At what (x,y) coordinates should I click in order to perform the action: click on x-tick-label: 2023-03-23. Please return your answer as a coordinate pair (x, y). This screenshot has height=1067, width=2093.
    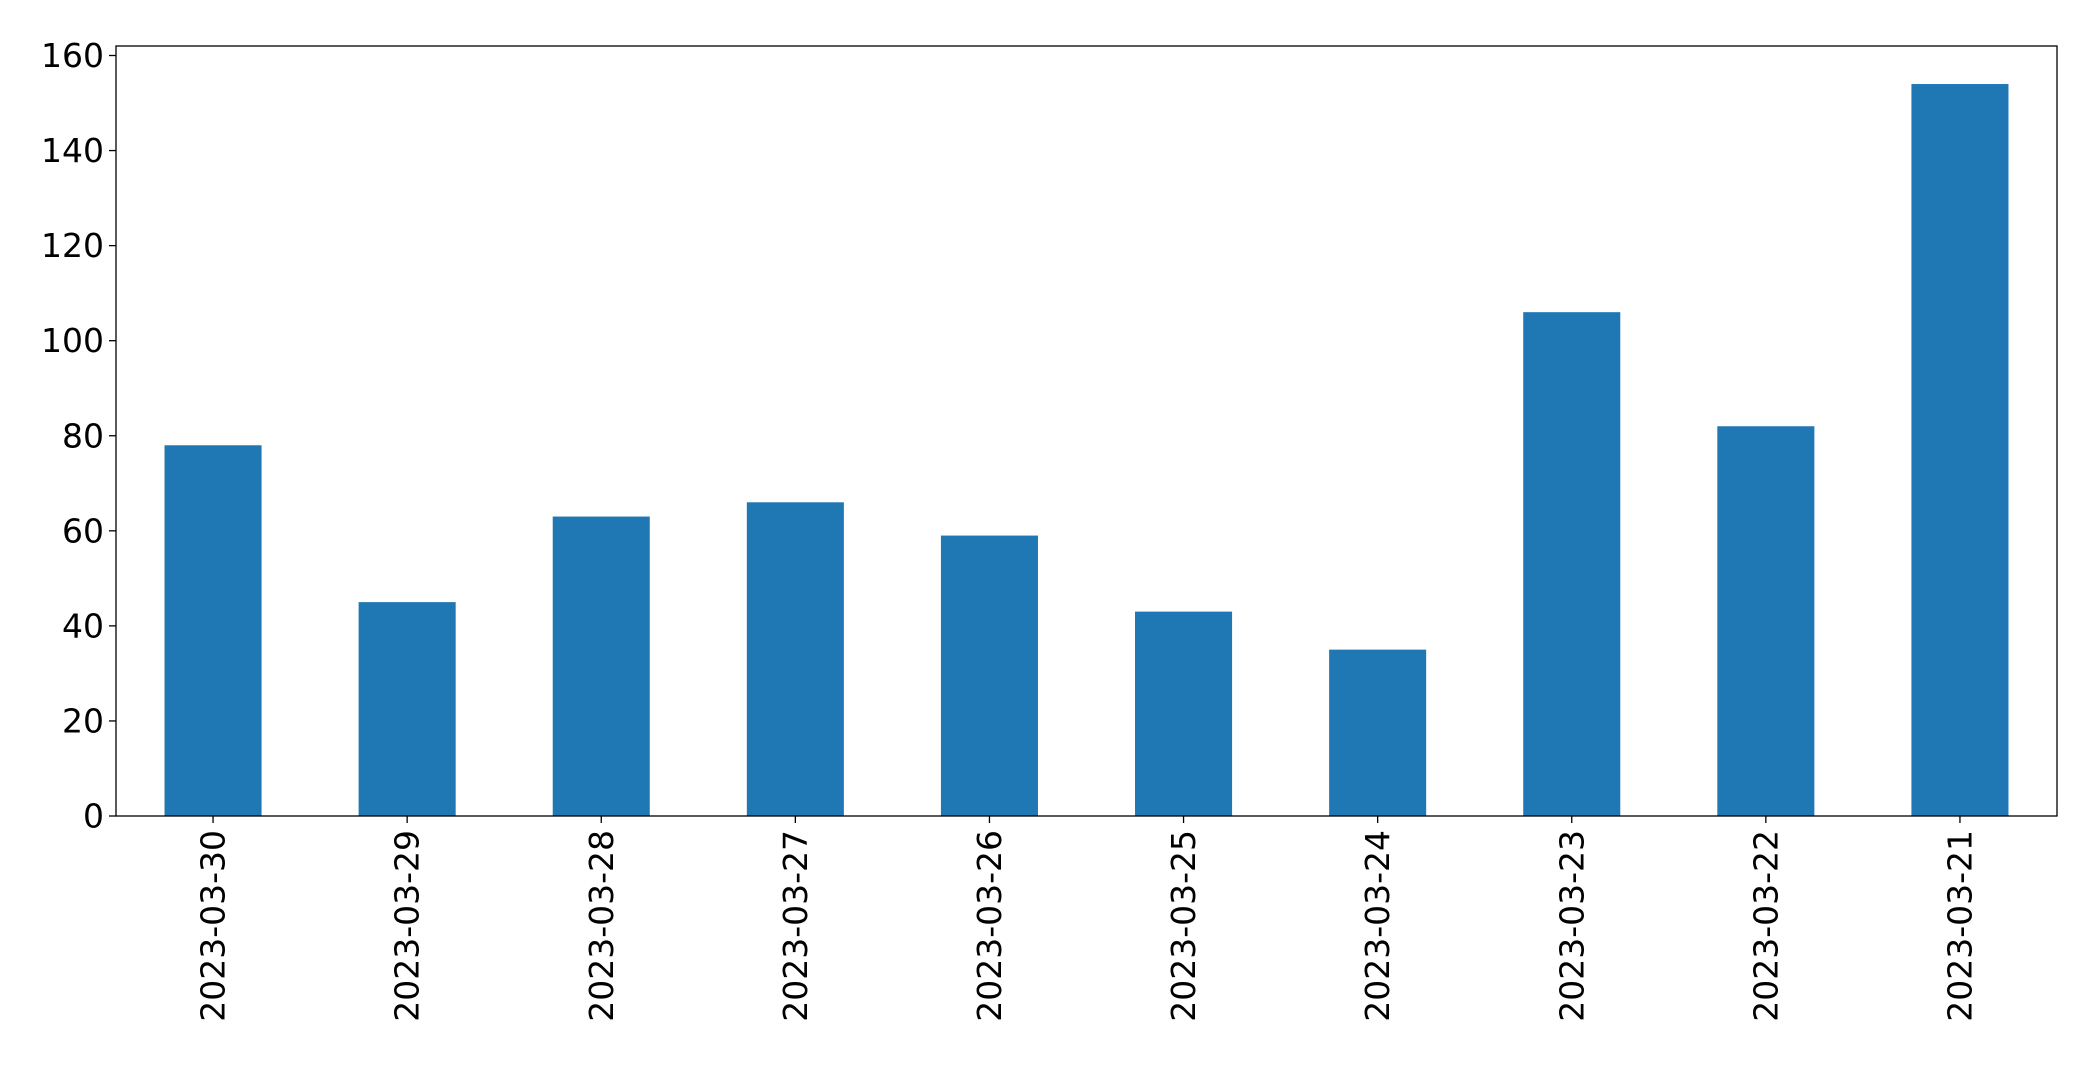
    Looking at the image, I should click on (1571, 926).